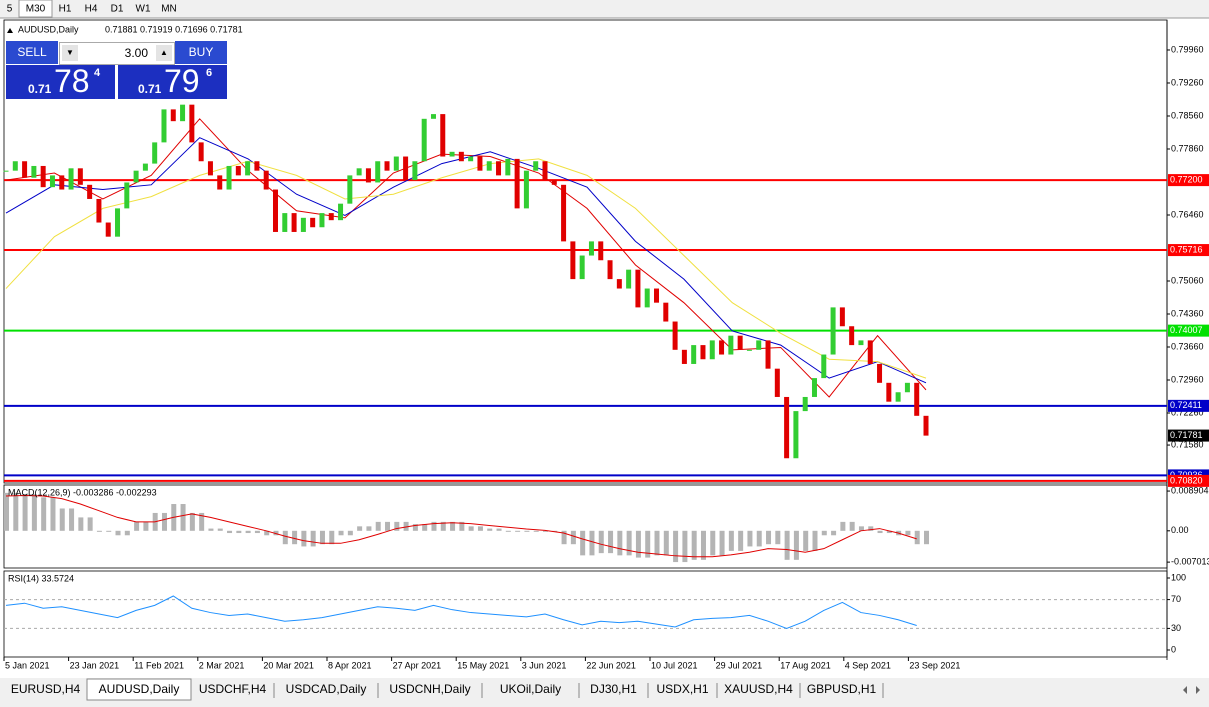 The width and height of the screenshot is (1209, 707). I want to click on tab: AUDUSD,Daily, so click(139, 689).